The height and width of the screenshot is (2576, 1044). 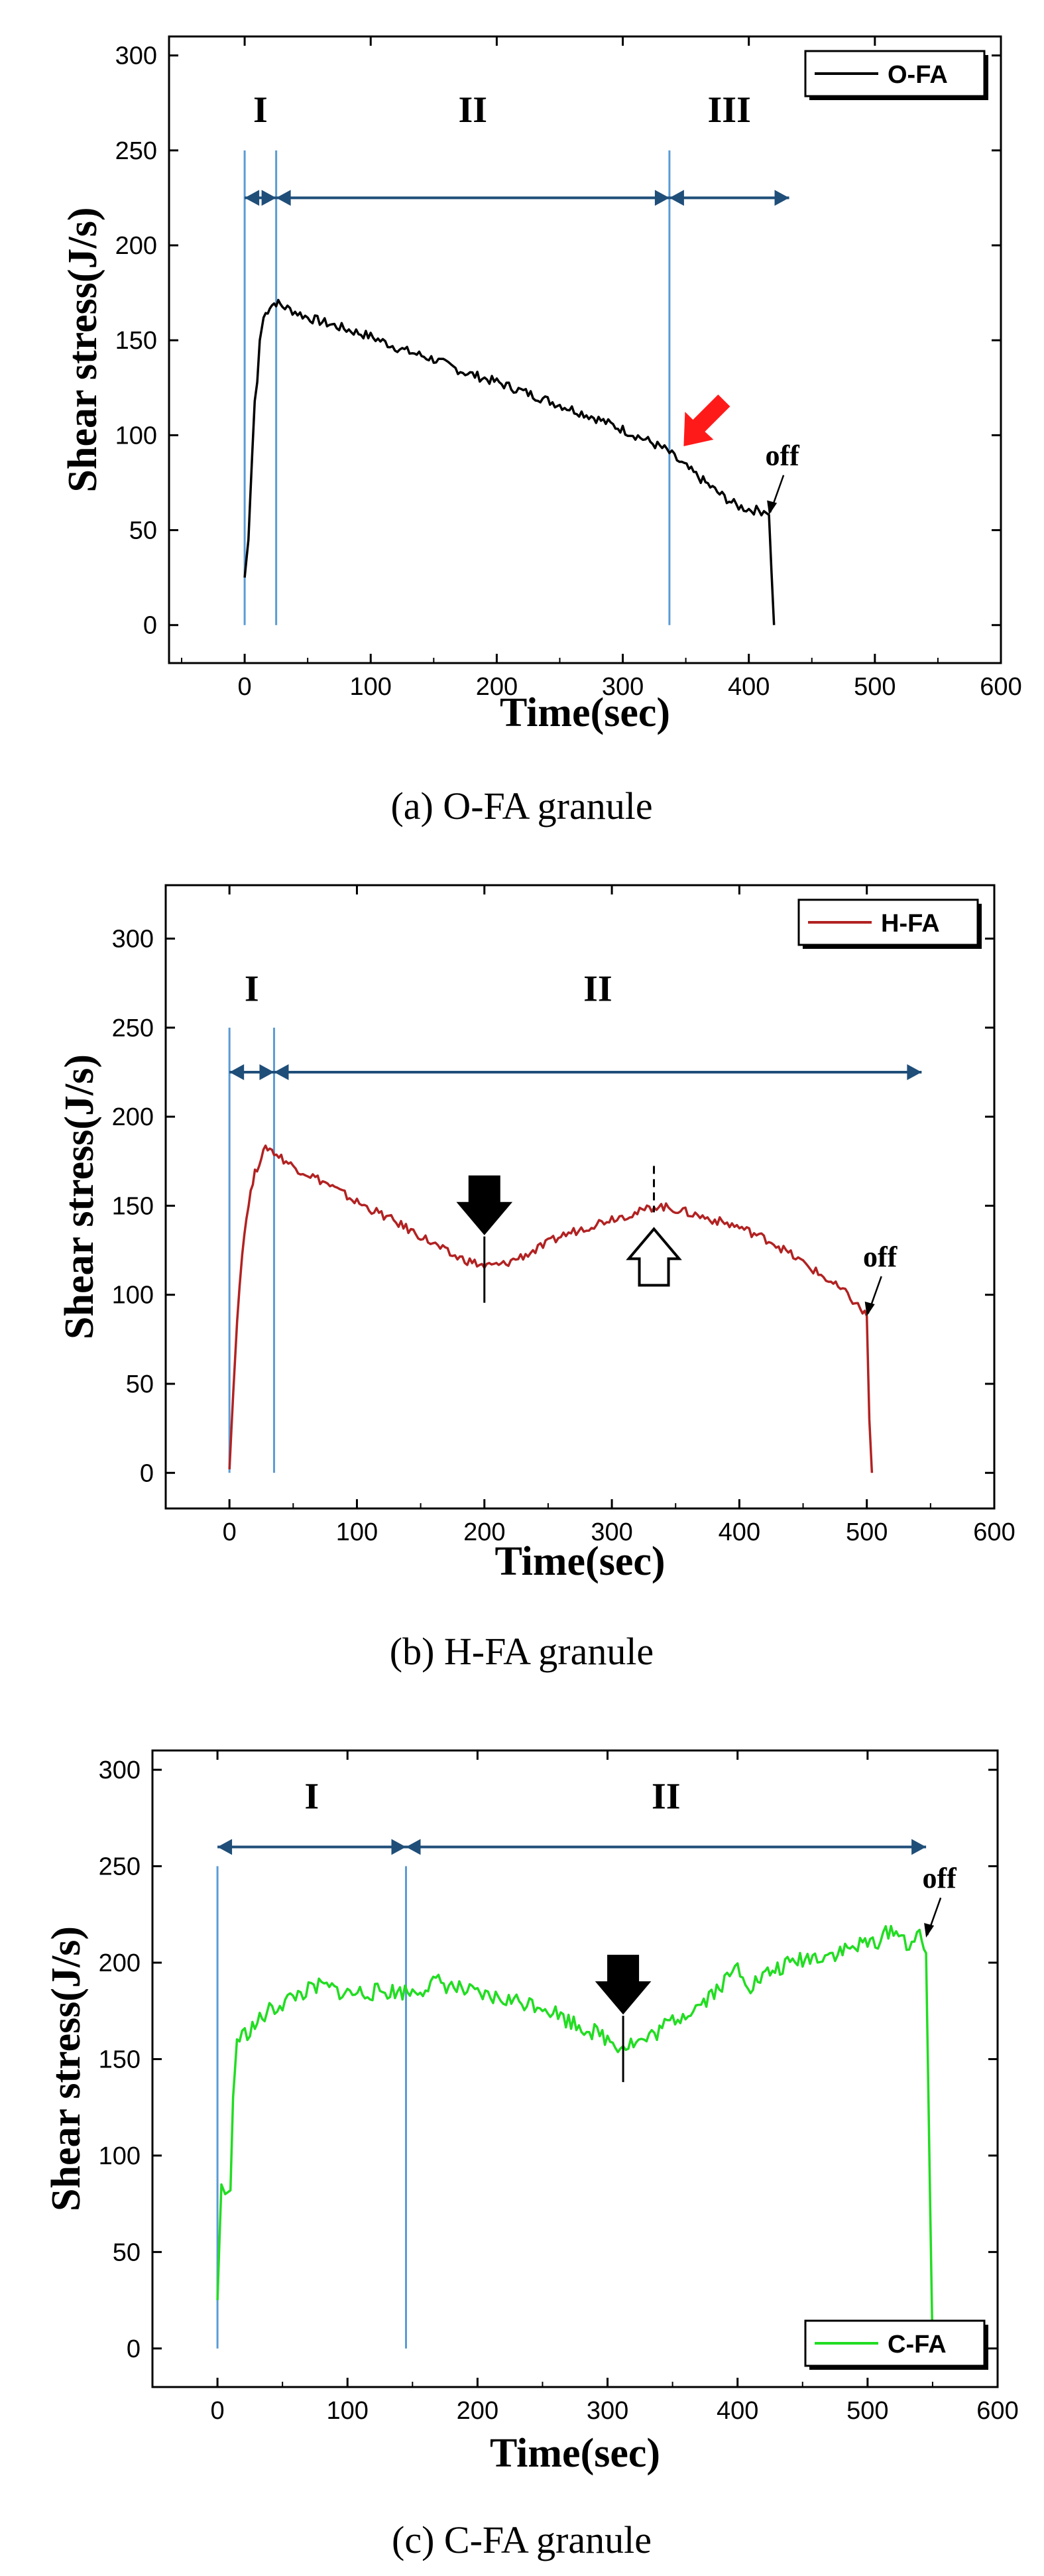 What do you see at coordinates (551, 1308) in the screenshot?
I see `series-line-h-fa` at bounding box center [551, 1308].